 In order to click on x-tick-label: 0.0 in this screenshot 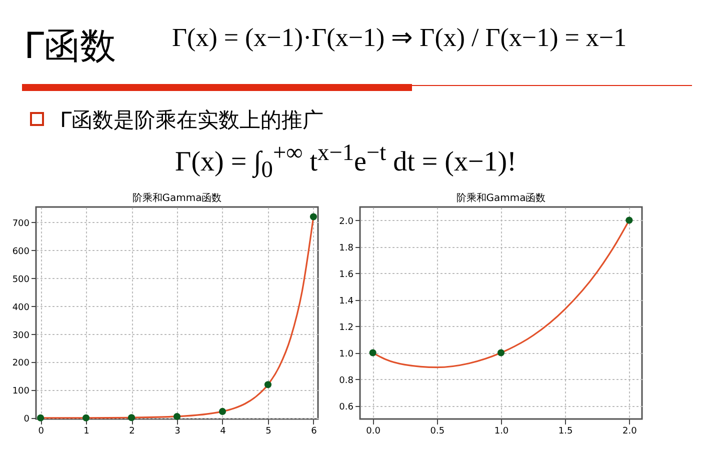, I will do `click(373, 431)`.